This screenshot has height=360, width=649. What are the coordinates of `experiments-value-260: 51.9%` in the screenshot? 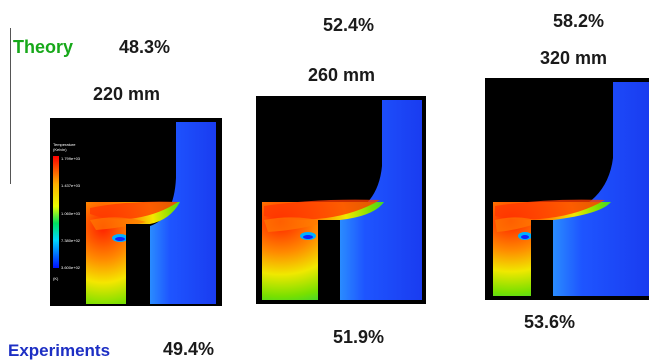 It's located at (359, 337).